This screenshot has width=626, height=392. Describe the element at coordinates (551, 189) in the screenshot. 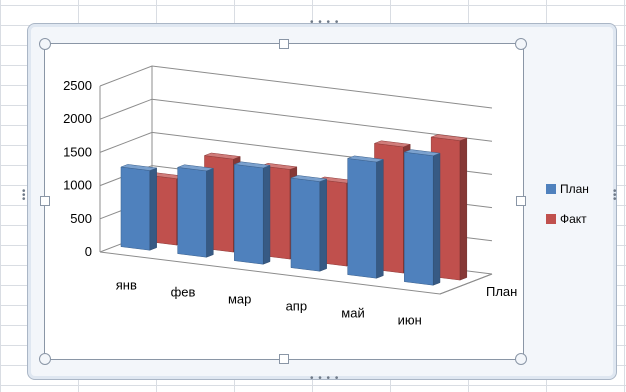

I see `legend-swatch-plan` at that location.